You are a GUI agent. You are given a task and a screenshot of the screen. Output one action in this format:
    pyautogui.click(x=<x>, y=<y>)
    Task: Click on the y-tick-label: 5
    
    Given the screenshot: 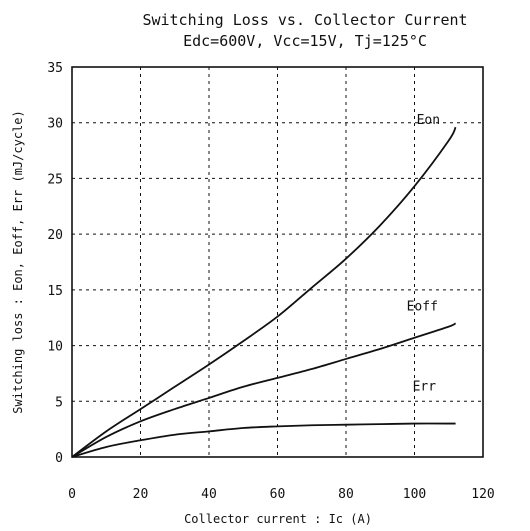 What is the action you would take?
    pyautogui.click(x=59, y=402)
    